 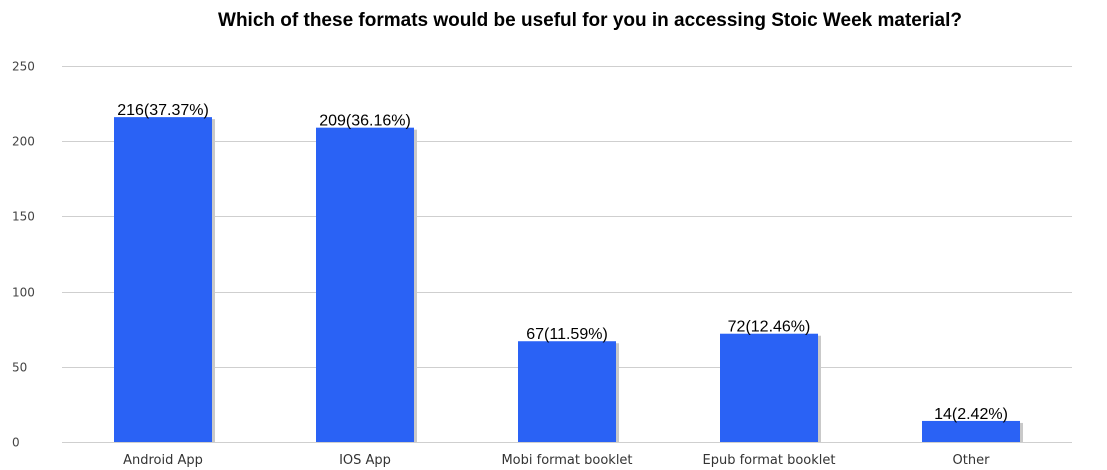 I want to click on y-tick-label: 200, so click(x=23, y=142).